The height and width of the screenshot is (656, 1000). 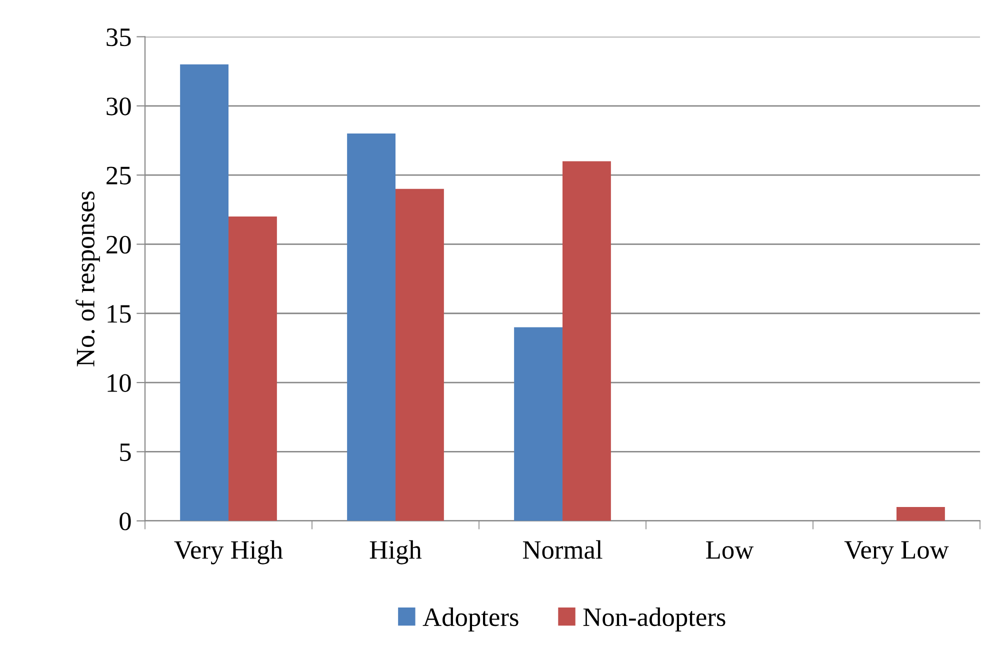 I want to click on y-tick-label: 35, so click(x=118, y=37).